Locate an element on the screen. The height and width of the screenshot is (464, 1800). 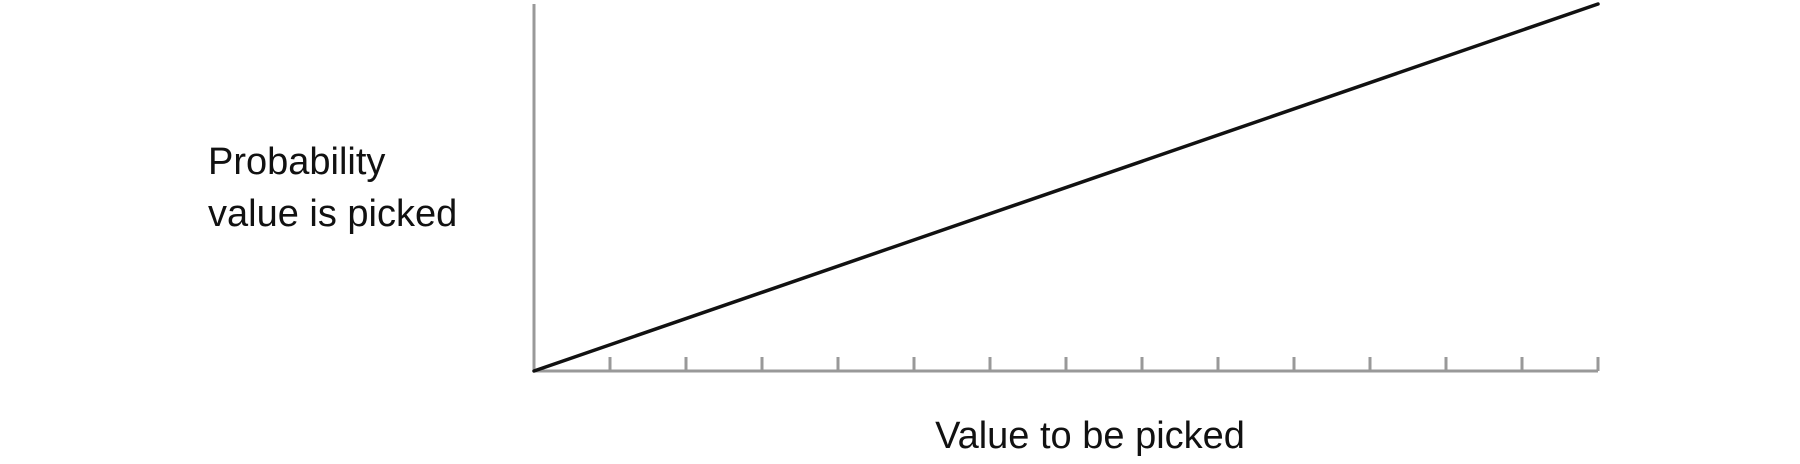
x-axis-label: Value to be picked is located at coordinates (1090, 436).